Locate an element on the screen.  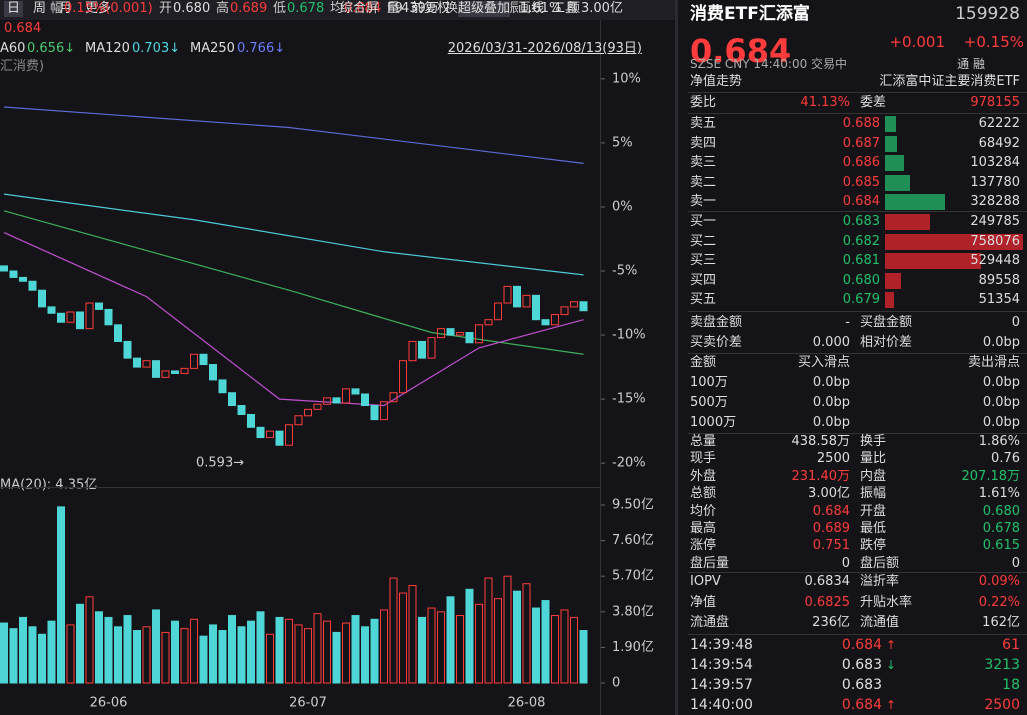
y-tick-label: 0 is located at coordinates (616, 683).